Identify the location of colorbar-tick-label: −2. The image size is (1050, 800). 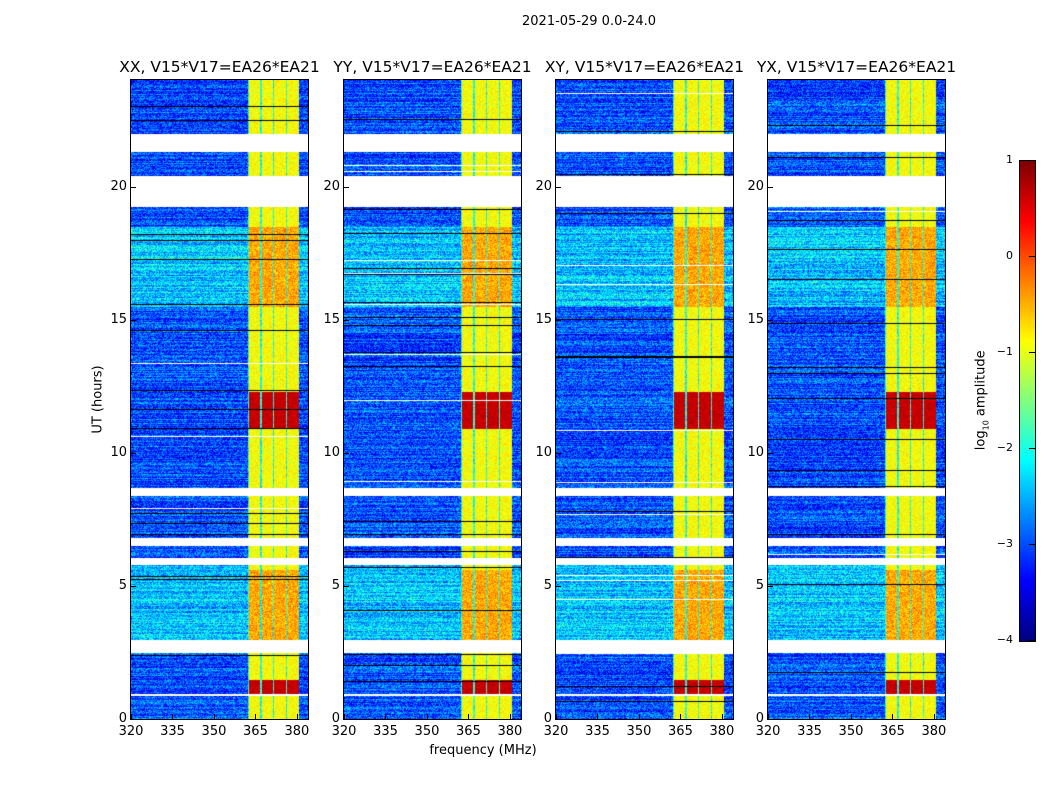
(1004, 447).